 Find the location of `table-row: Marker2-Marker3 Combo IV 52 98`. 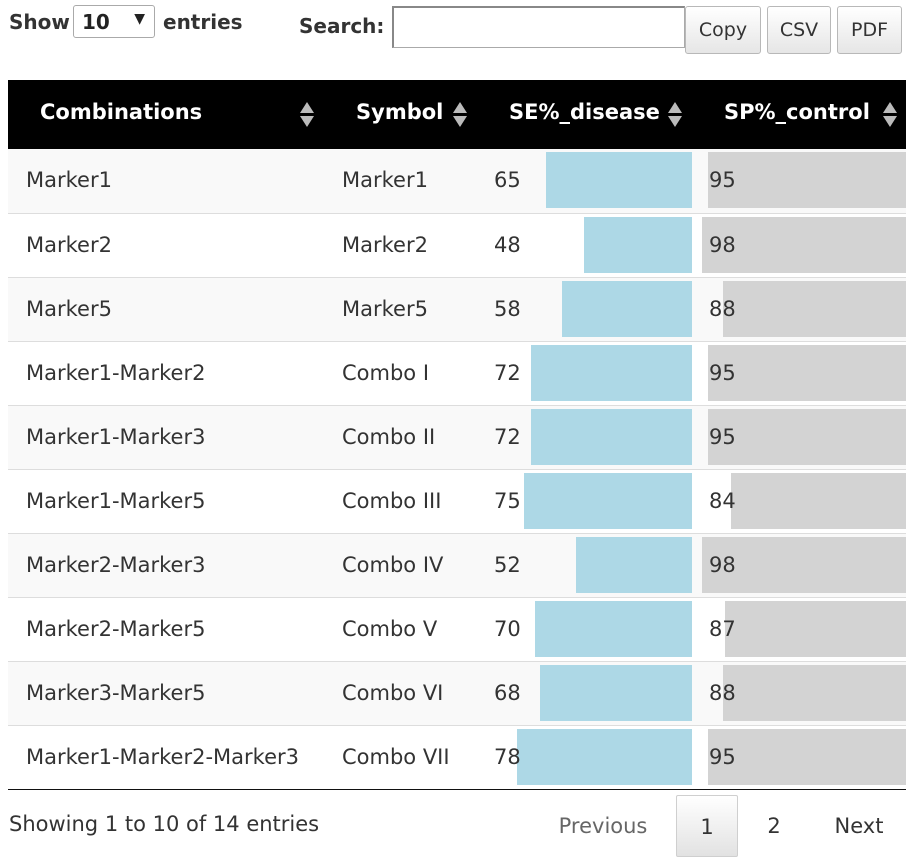

table-row: Marker2-Marker3 Combo IV 52 98 is located at coordinates (457, 565).